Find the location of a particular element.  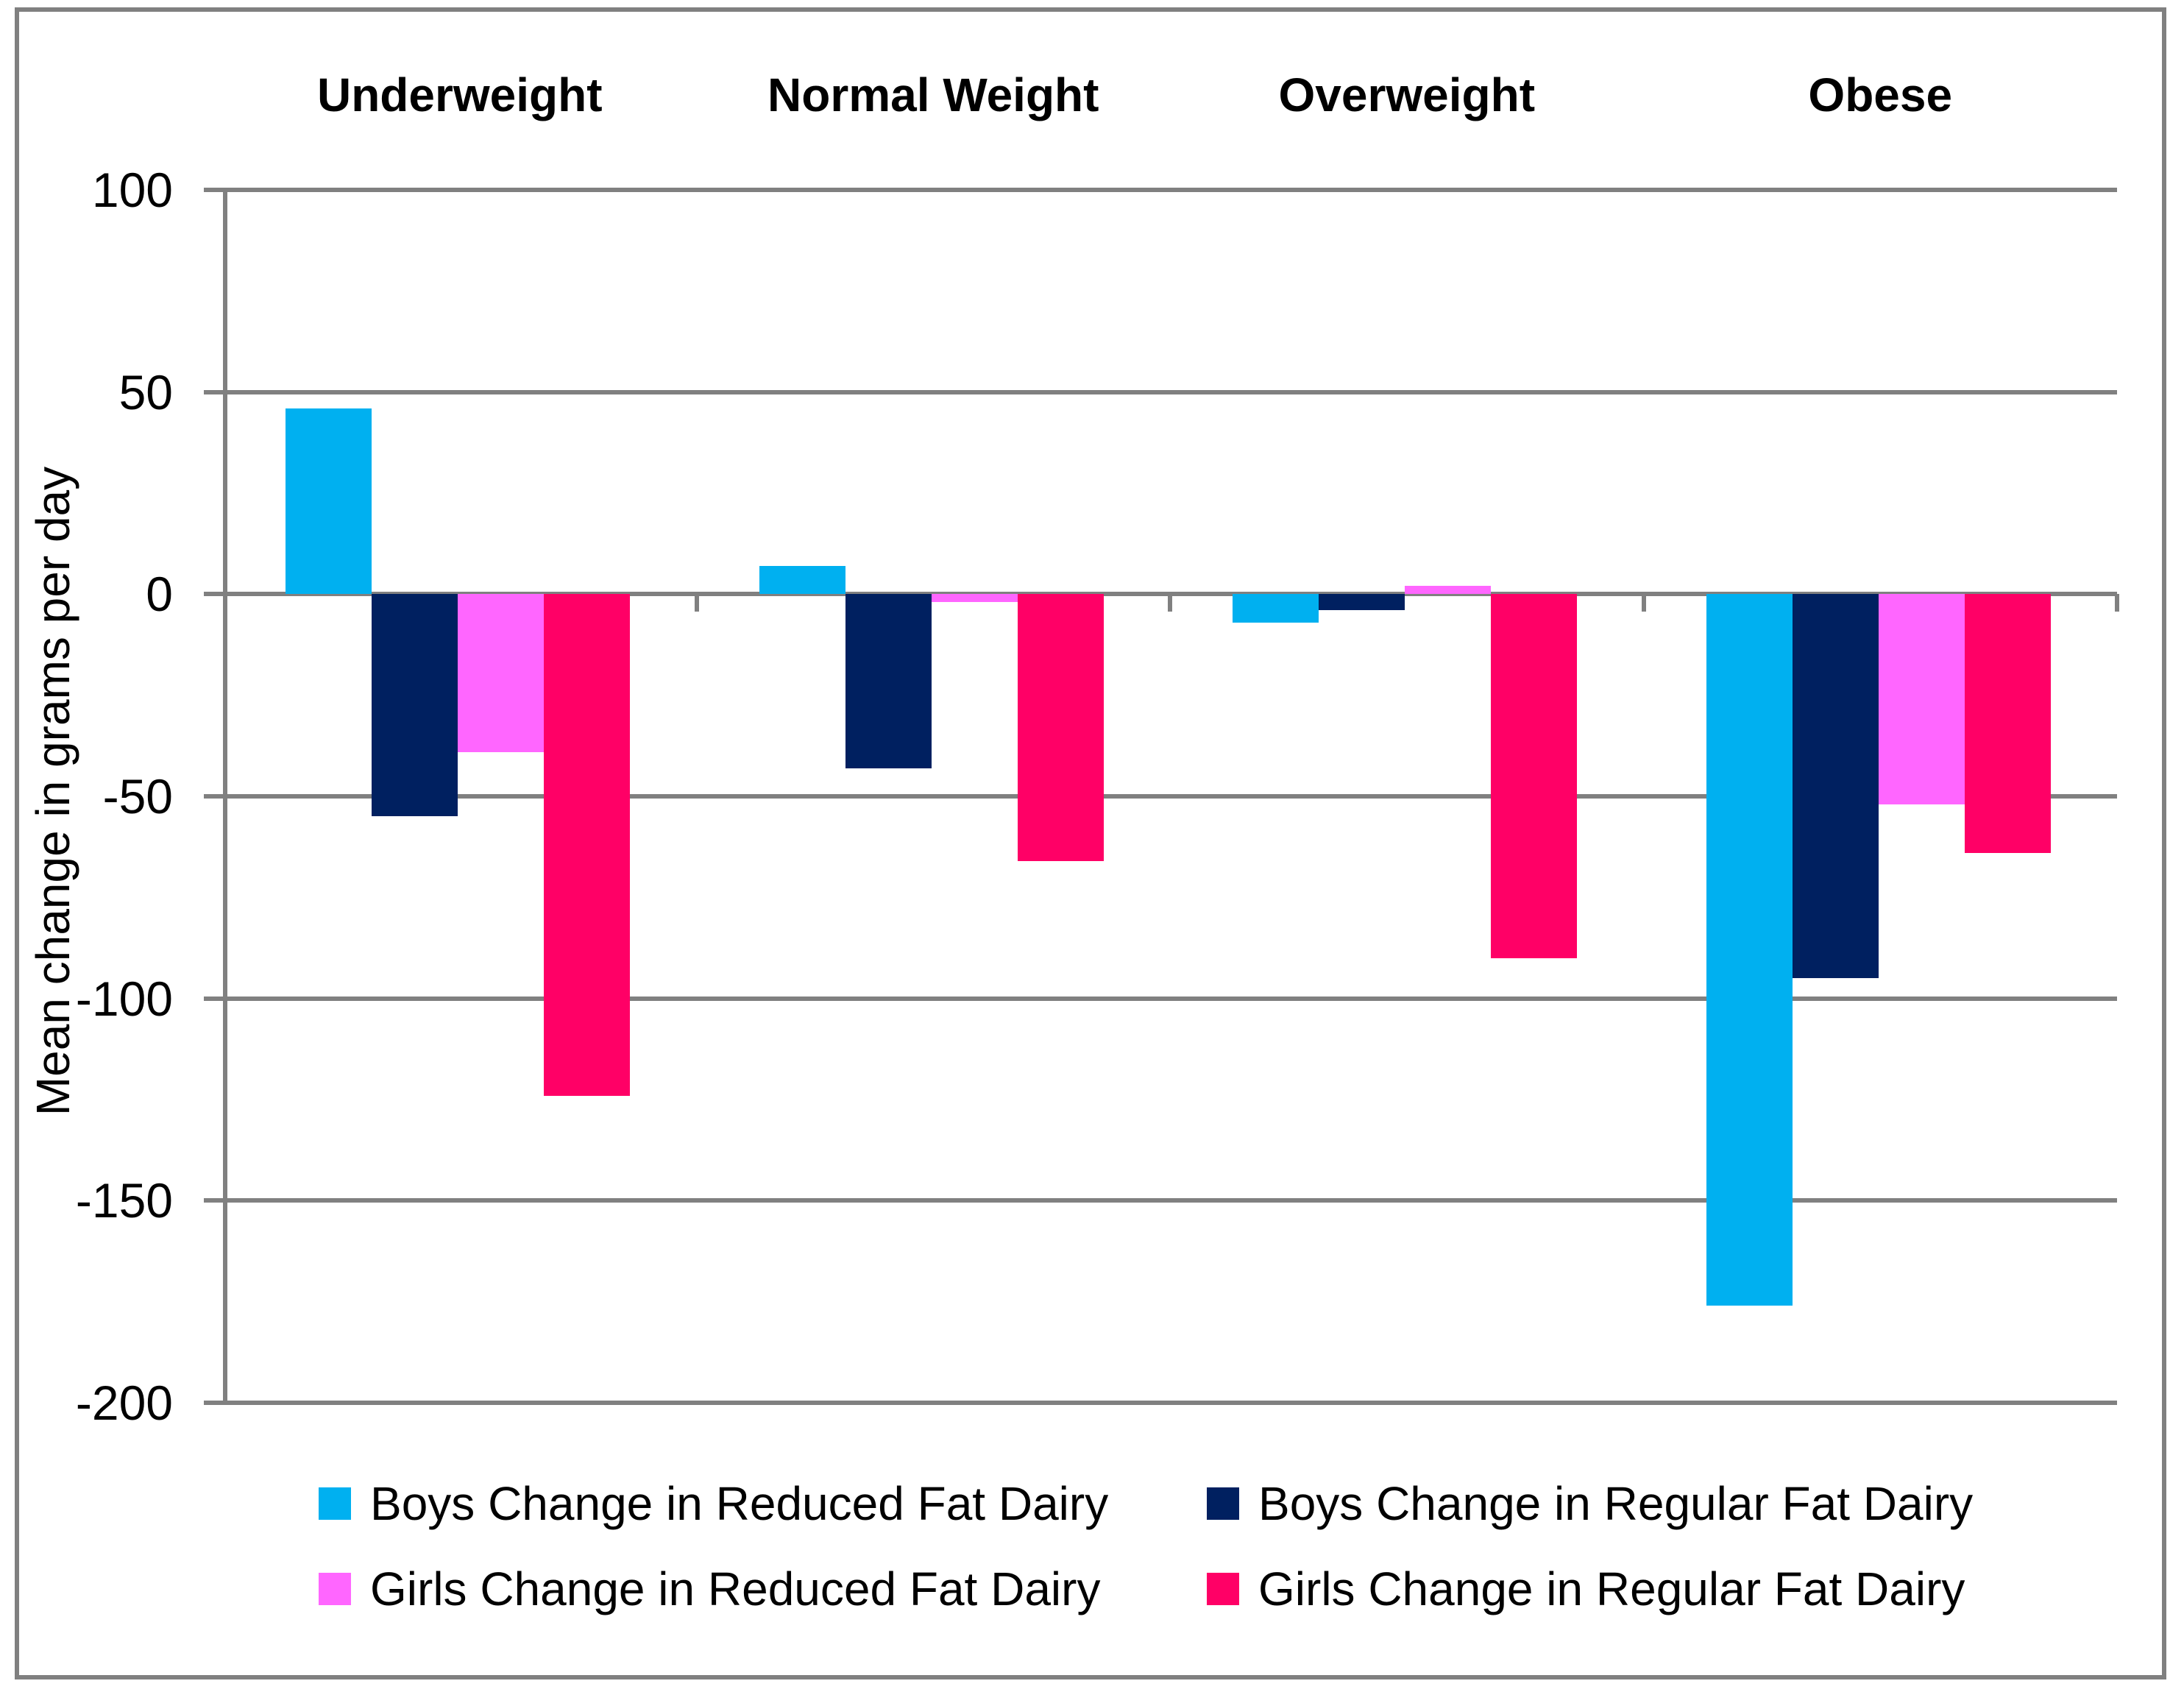

category-header-normal-weight: Normal Weight is located at coordinates (933, 94).